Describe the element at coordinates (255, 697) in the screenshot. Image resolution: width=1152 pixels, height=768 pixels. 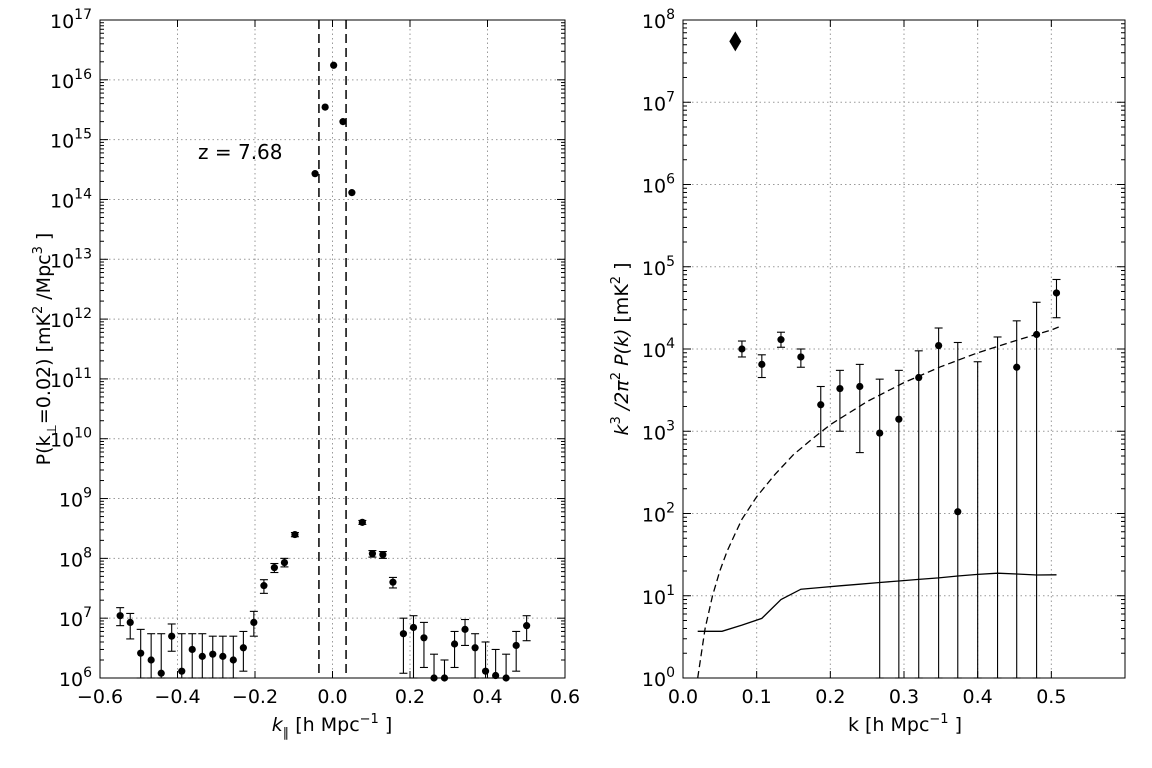
I see `left-xtick-label: −0.2` at that location.